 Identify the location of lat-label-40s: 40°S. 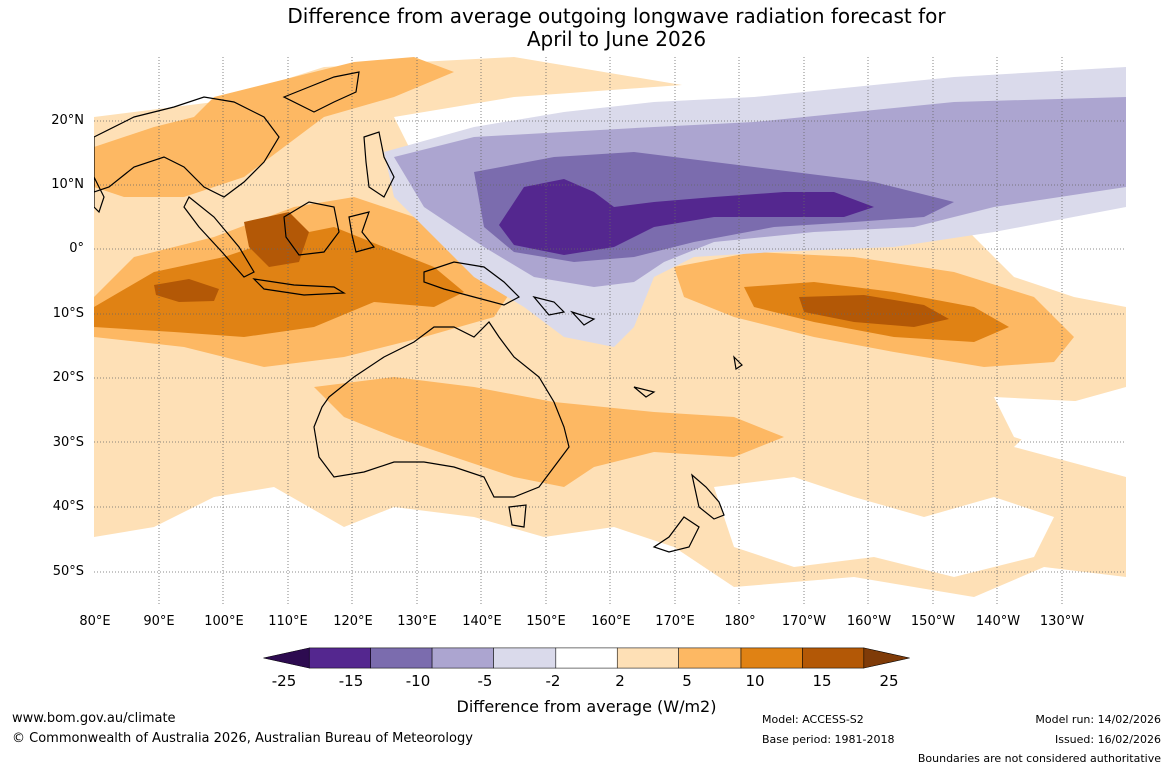
(68, 506).